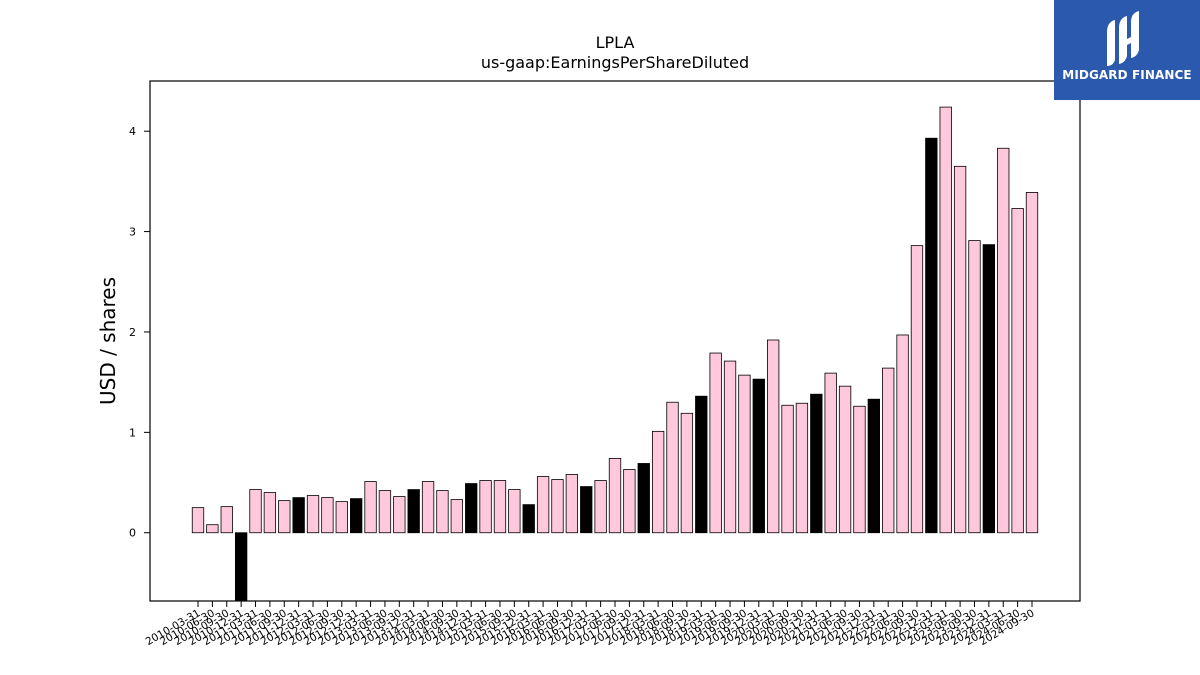 This screenshot has width=1200, height=675. I want to click on brand-name: MIDGARD FINANCE, so click(1127, 75).